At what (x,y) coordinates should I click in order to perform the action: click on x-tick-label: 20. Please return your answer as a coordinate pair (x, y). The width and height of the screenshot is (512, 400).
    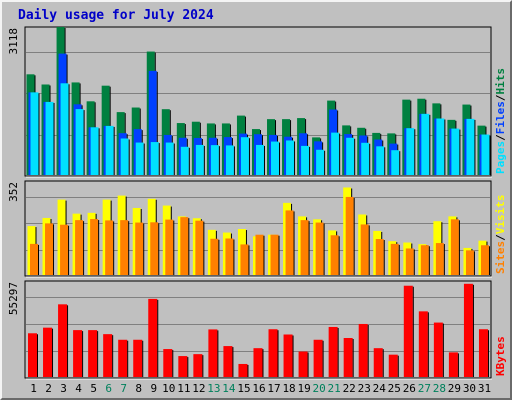
    Looking at the image, I should click on (319, 388).